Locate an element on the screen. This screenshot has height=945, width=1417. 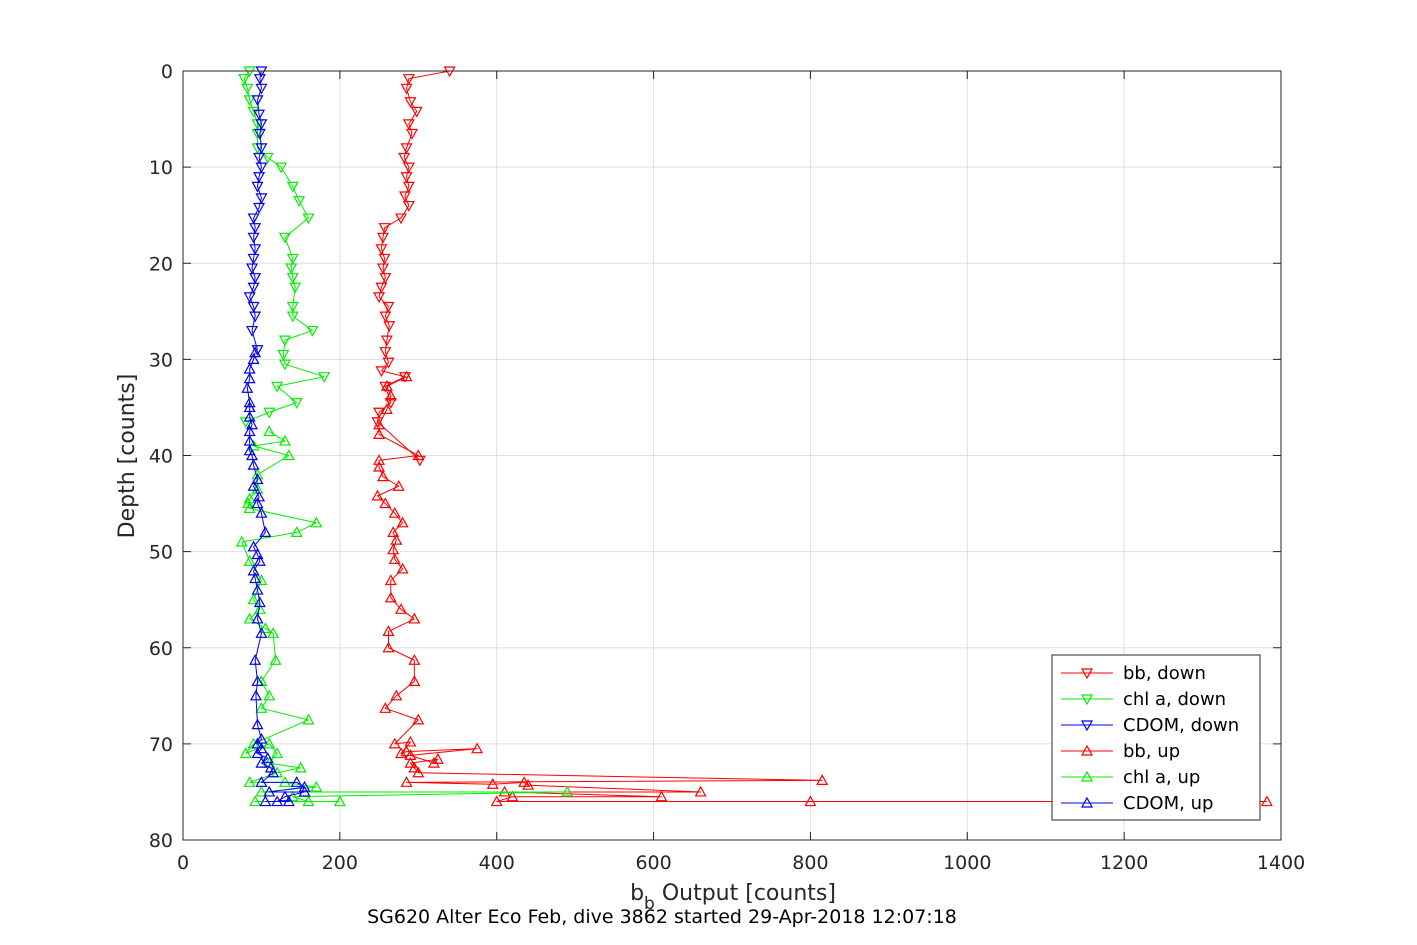
x-tick-label: 400 is located at coordinates (497, 863).